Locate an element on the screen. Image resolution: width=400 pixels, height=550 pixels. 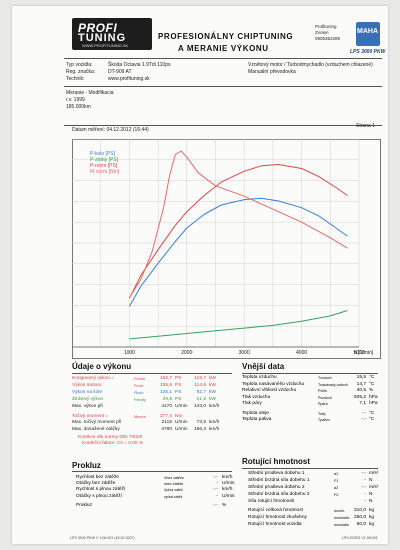
performance-divider is located at coordinates (152, 373).